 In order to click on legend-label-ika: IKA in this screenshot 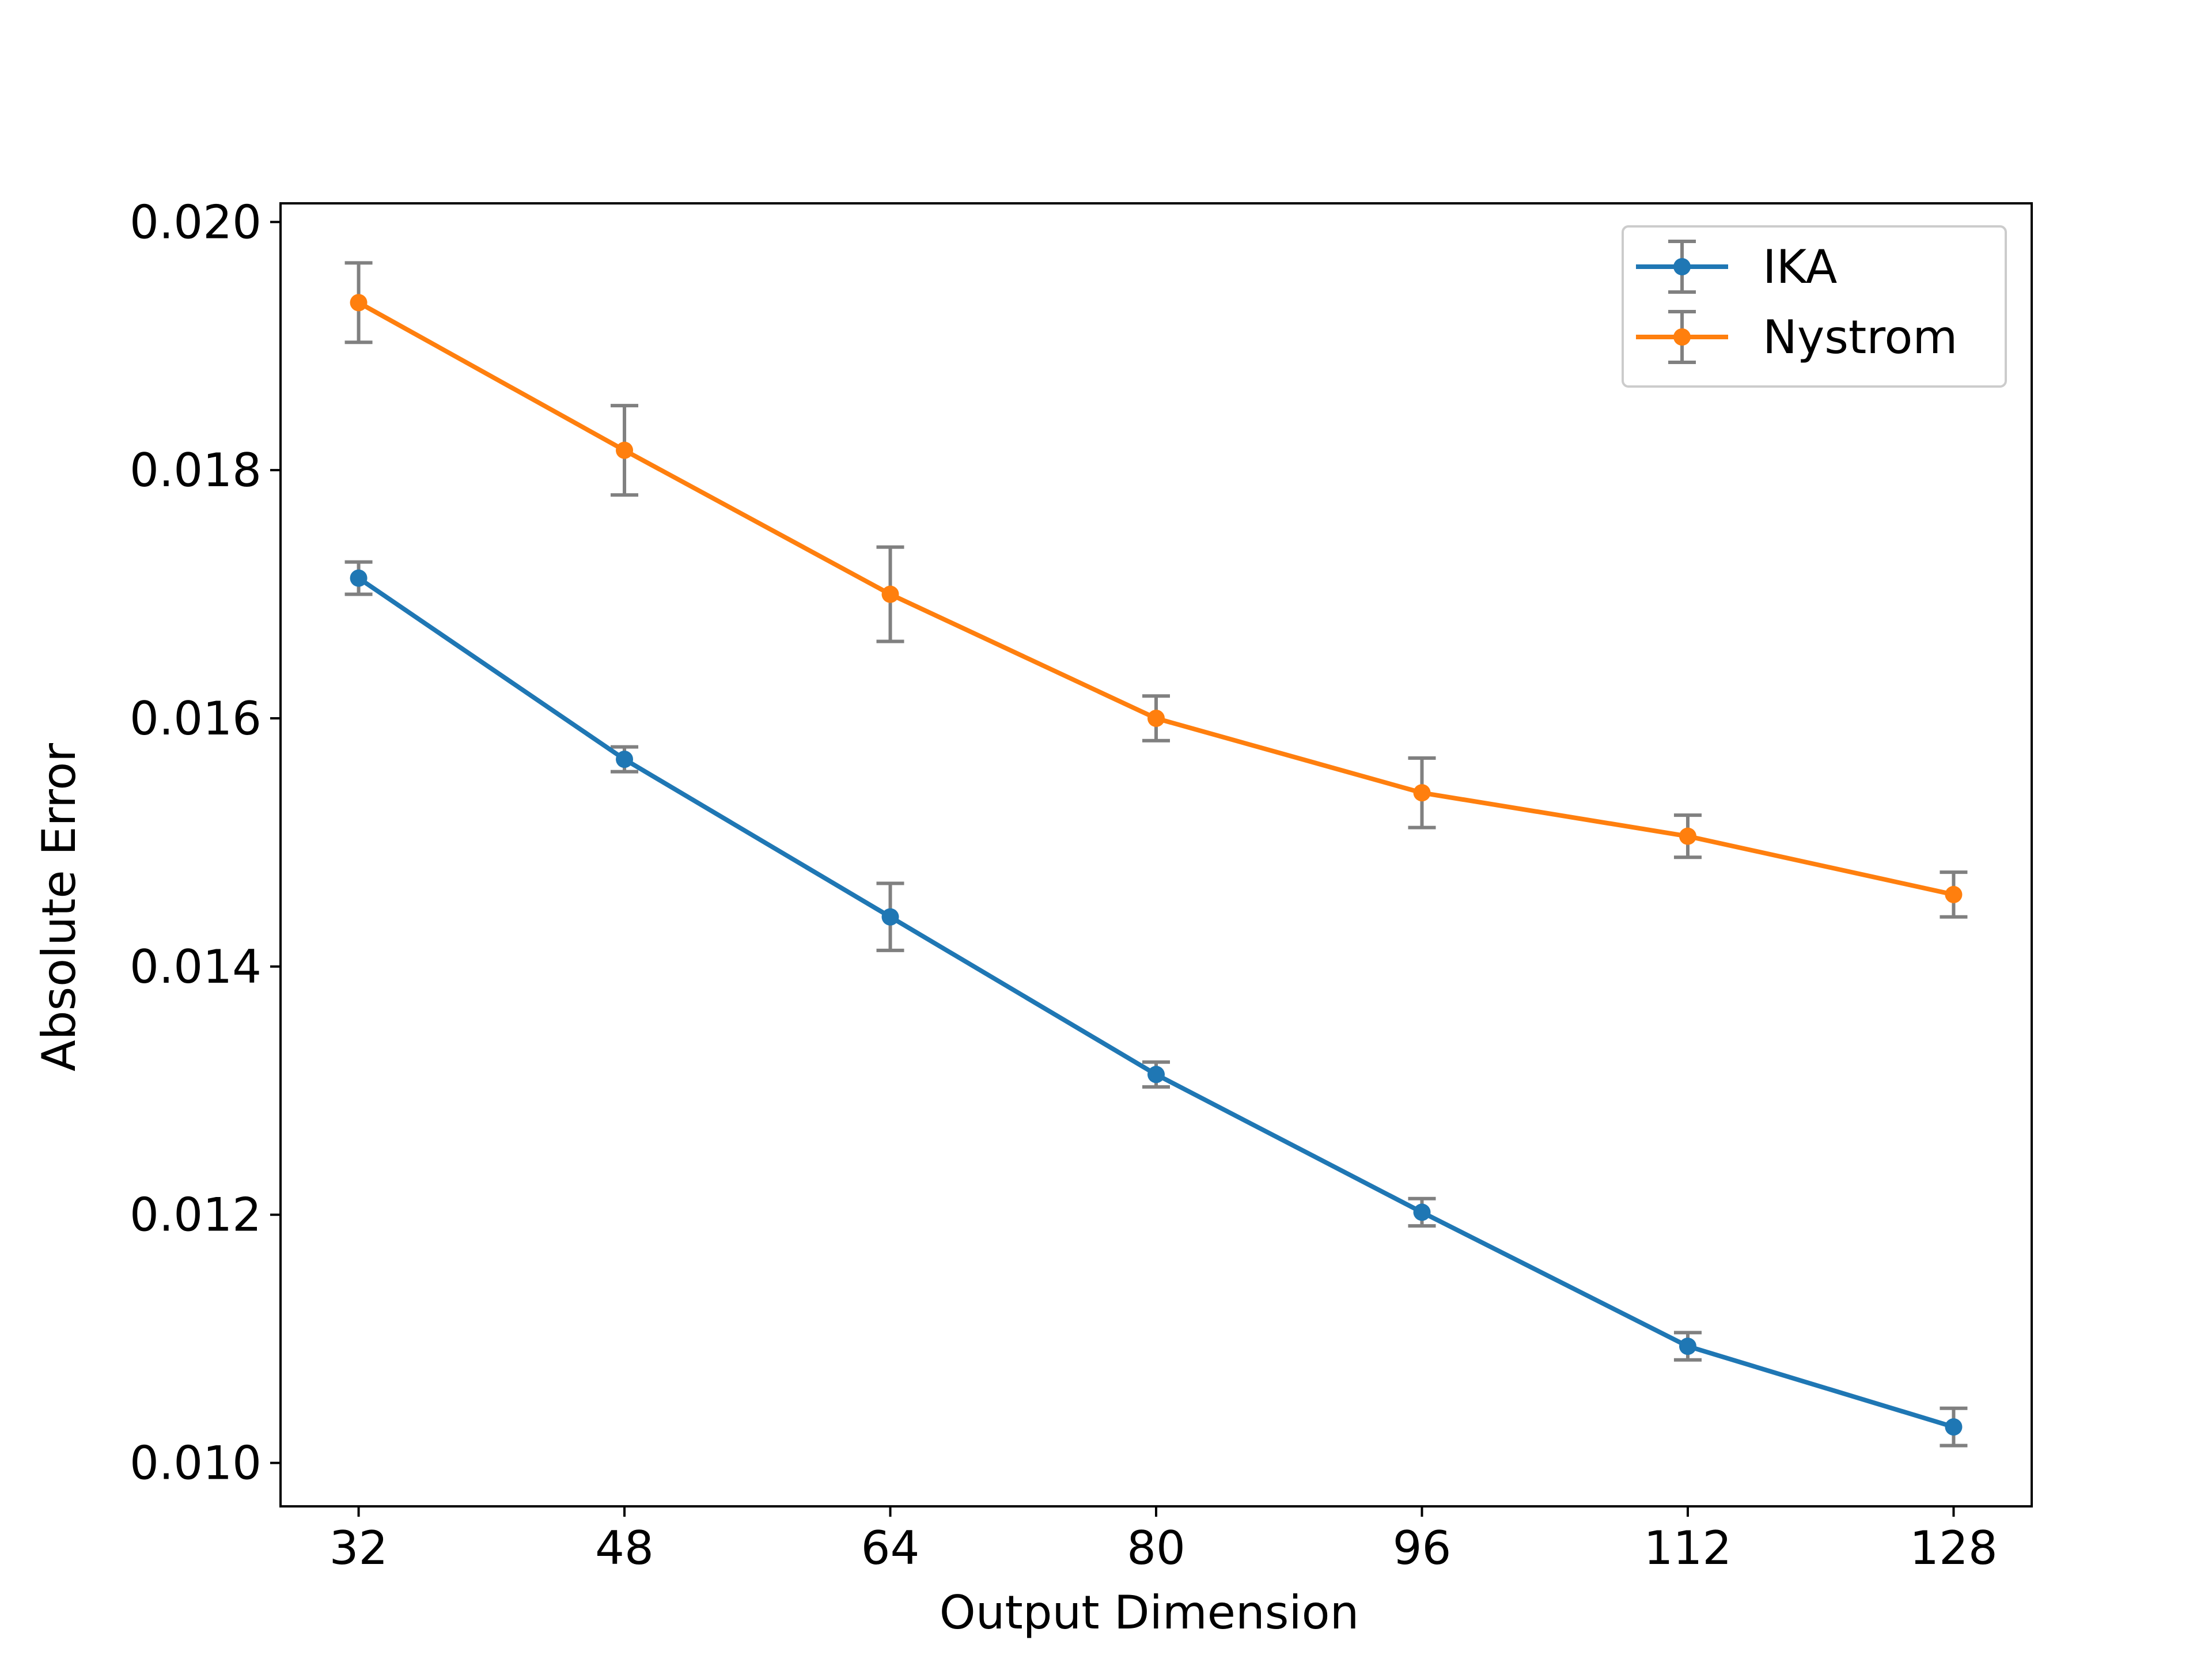, I will do `click(1800, 267)`.